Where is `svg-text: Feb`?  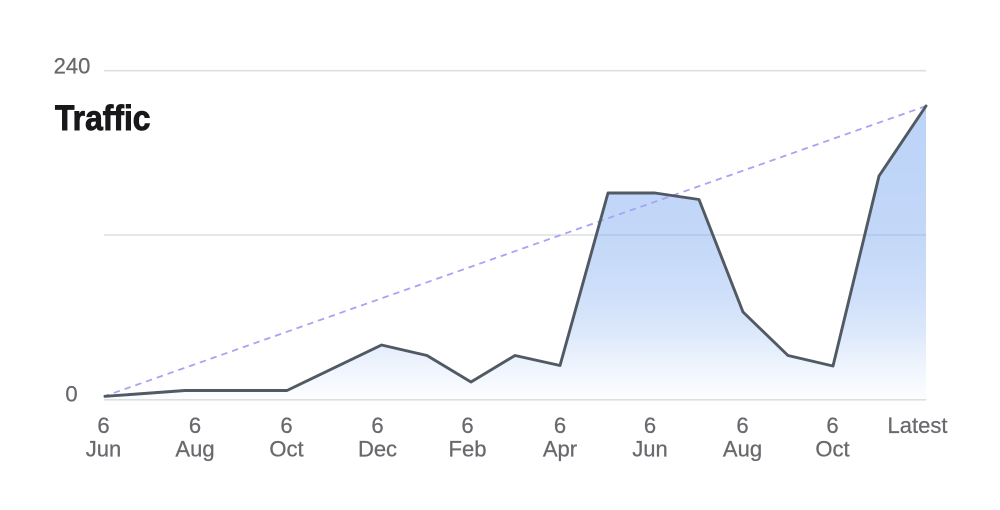
svg-text: Feb is located at coordinates (468, 449).